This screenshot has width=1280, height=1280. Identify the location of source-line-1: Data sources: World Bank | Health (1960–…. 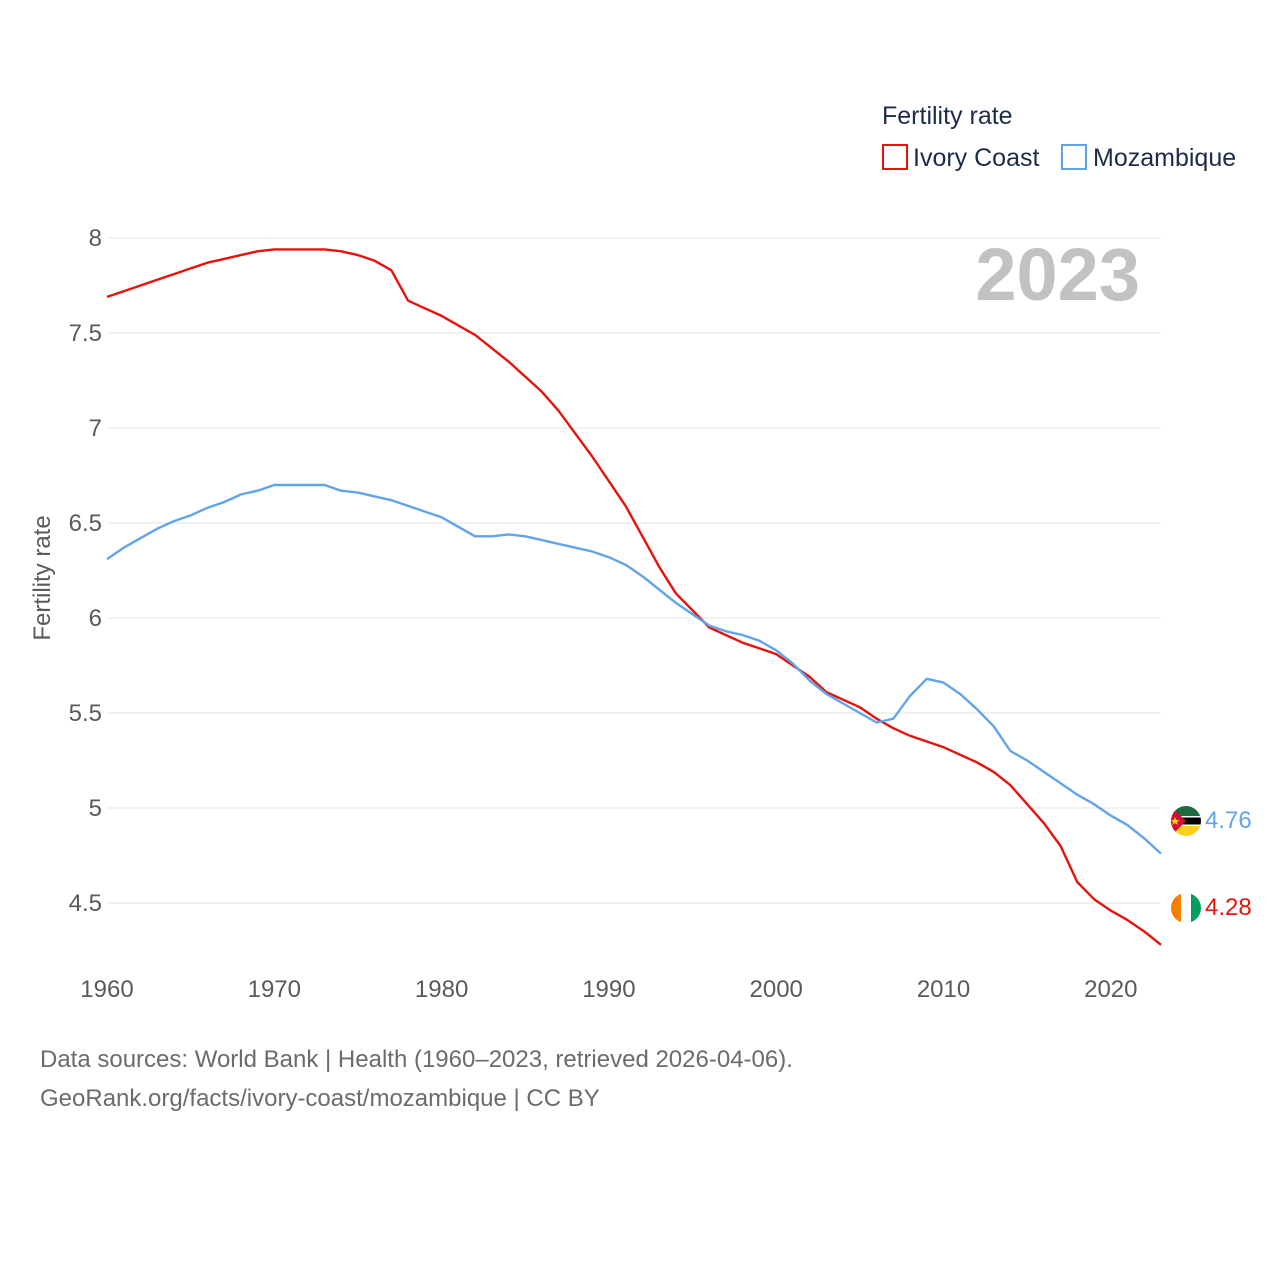
(416, 1059).